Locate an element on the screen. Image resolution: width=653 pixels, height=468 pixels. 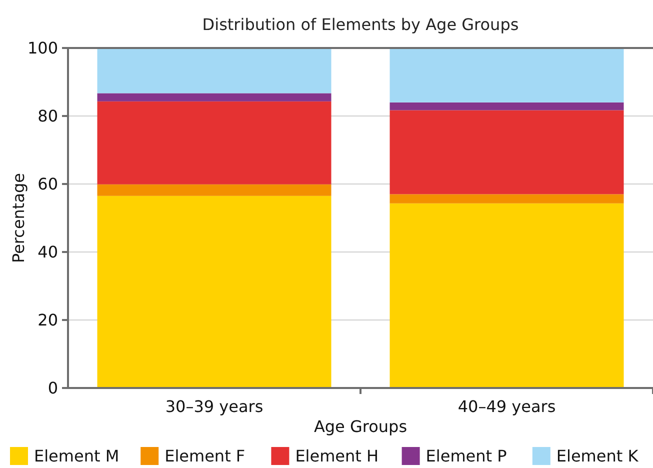
x-tick-label: 40–49 years is located at coordinates (507, 406).